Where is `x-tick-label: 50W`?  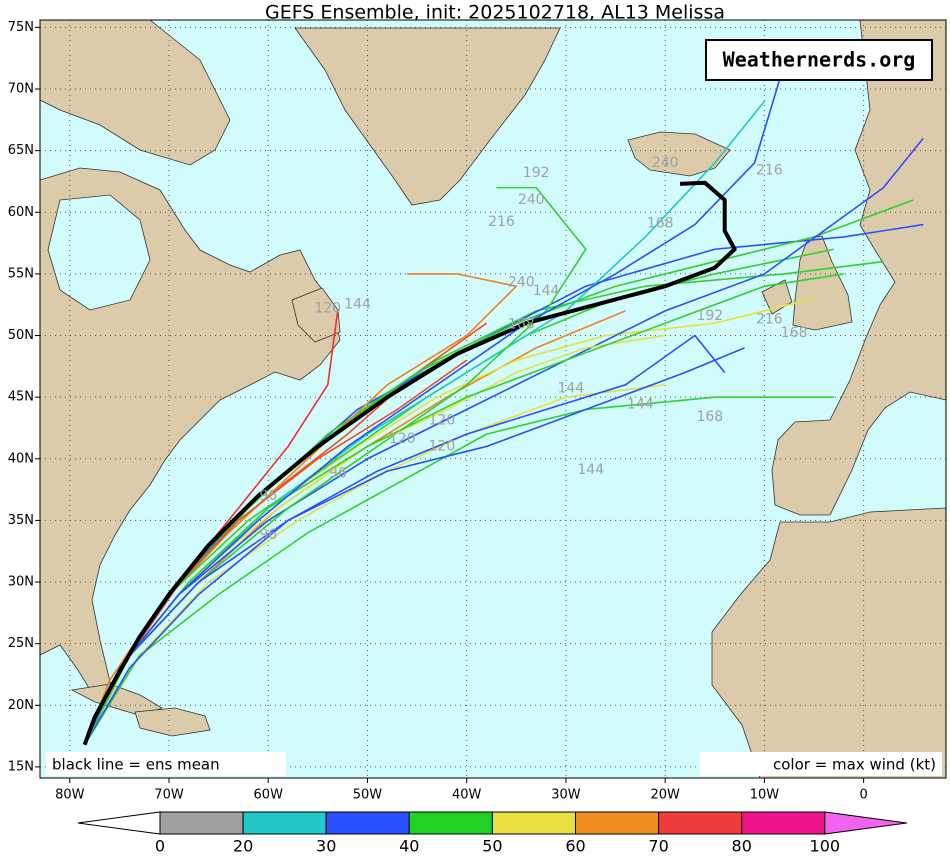 x-tick-label: 50W is located at coordinates (368, 795).